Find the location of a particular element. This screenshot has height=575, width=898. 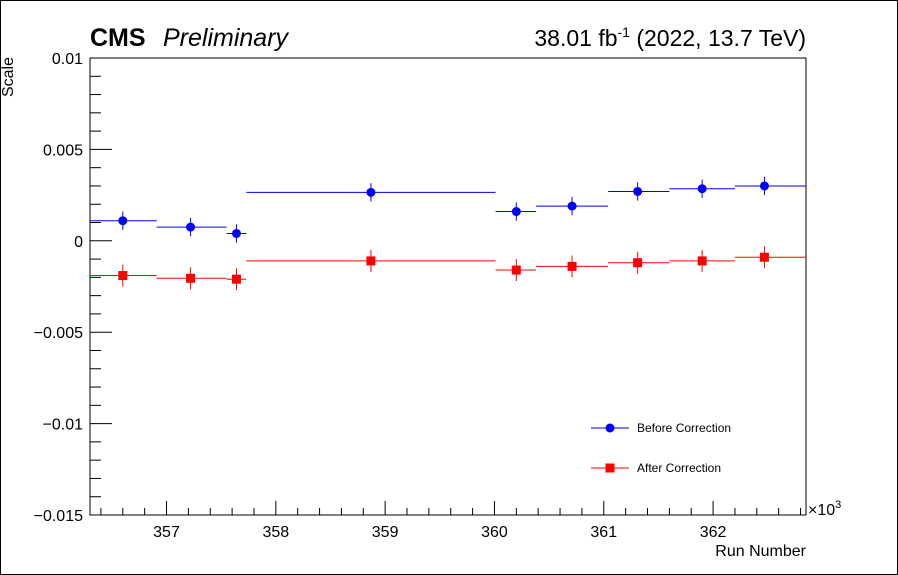

x-tick-label: 362 is located at coordinates (713, 532).